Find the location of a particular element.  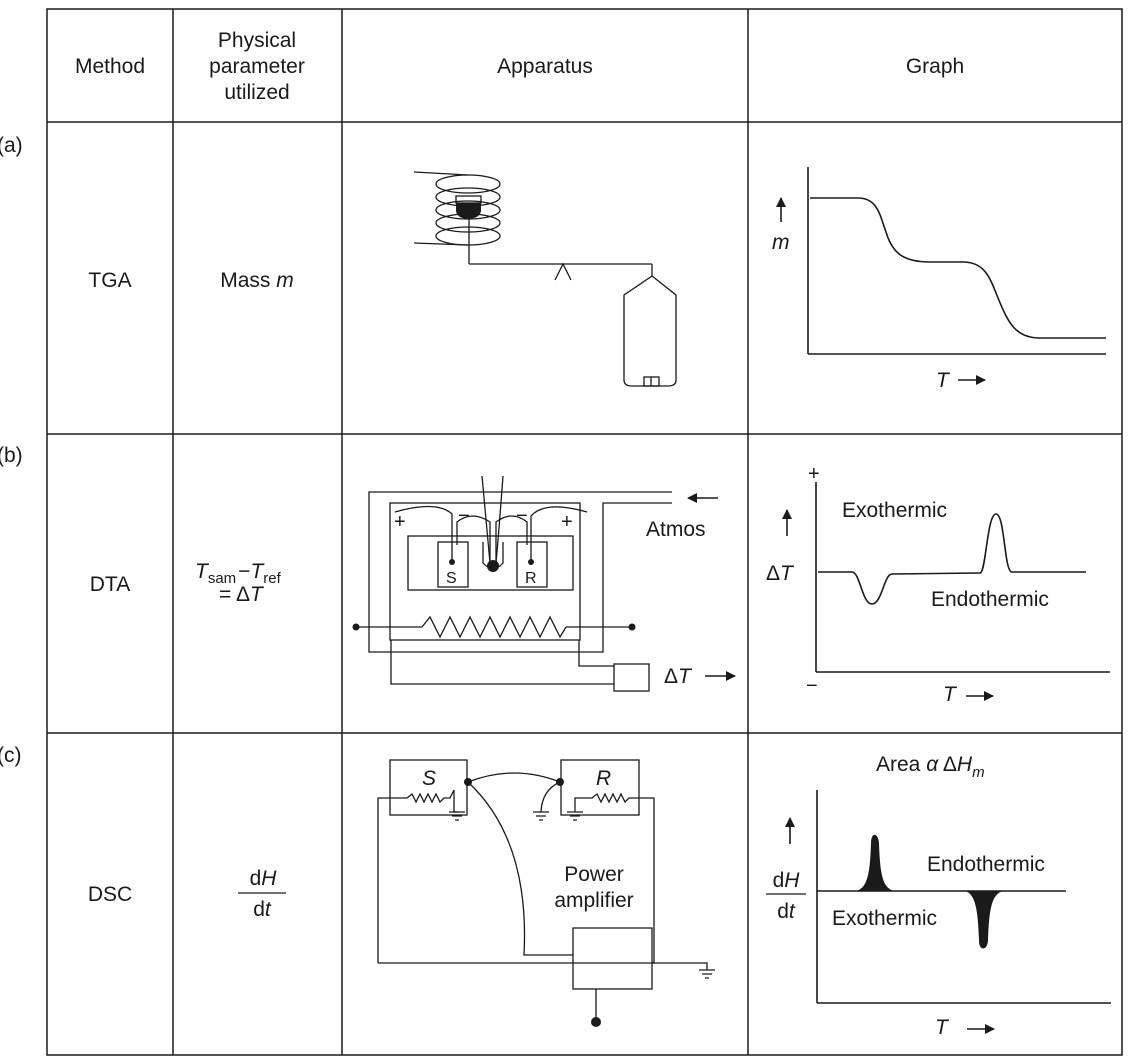

header-parameter-line2: parameter is located at coordinates (257, 66).